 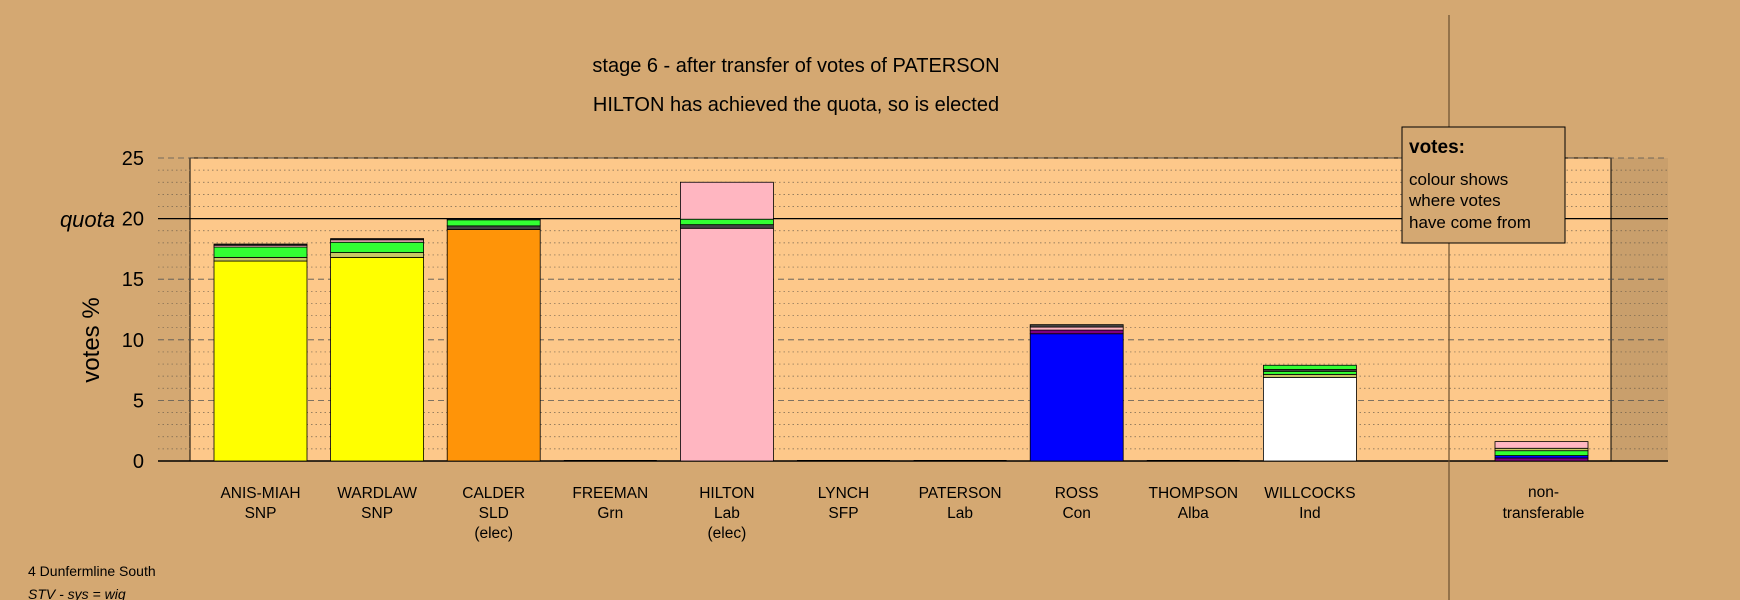 What do you see at coordinates (133, 310) in the screenshot?
I see `y-axis: 0 5 10 15 20 25` at bounding box center [133, 310].